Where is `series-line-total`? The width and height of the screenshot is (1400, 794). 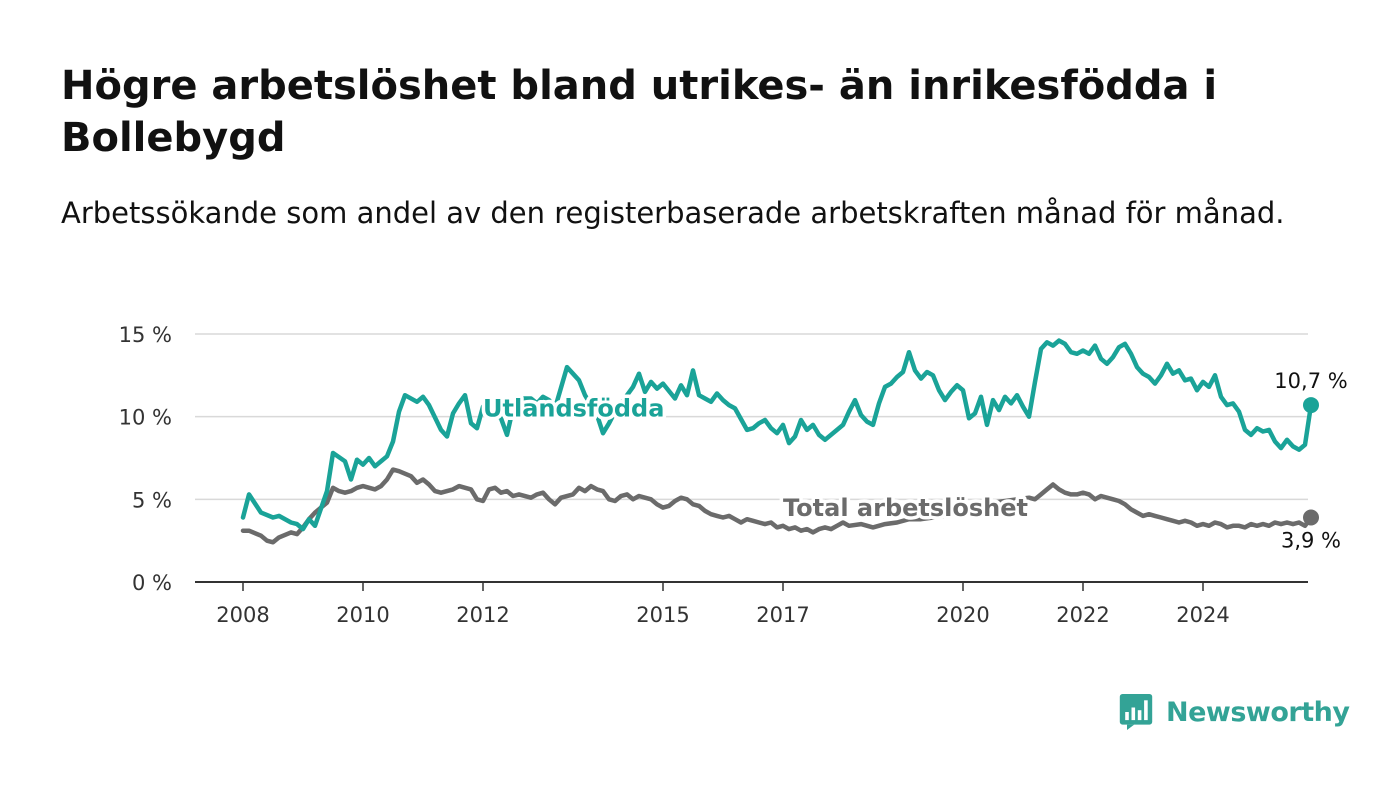 series-line-total is located at coordinates (777, 506).